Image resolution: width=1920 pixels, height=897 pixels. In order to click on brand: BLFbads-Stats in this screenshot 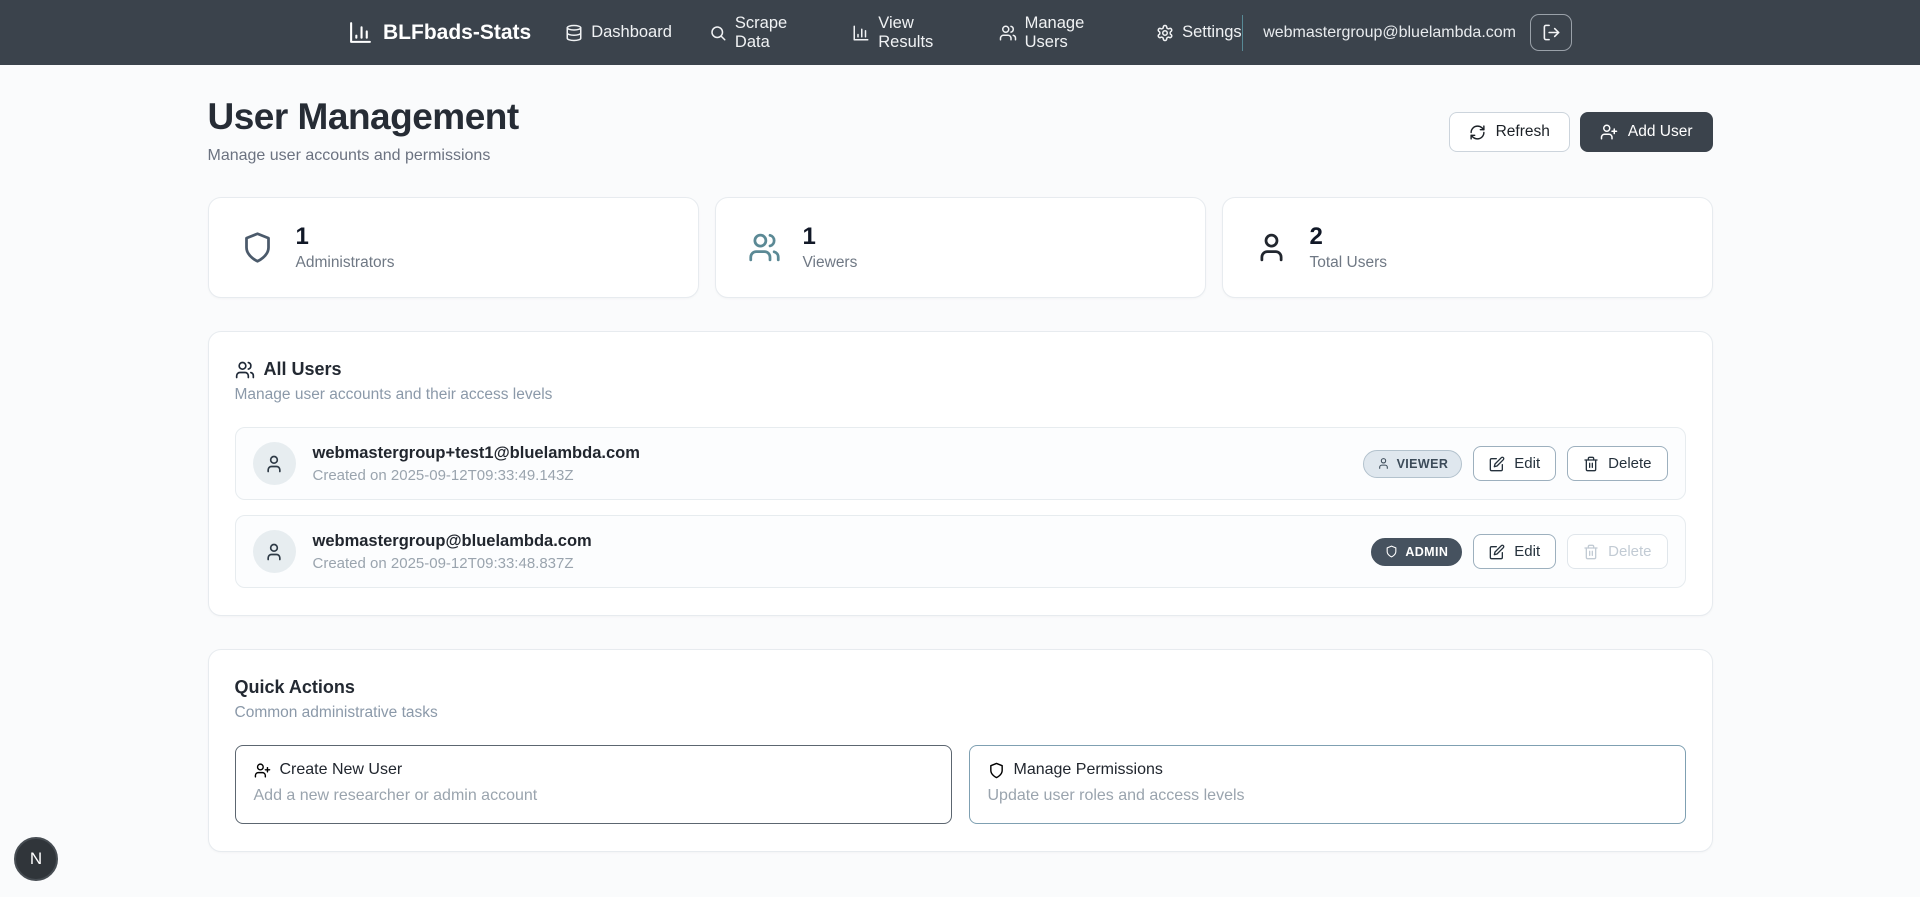, I will do `click(439, 32)`.